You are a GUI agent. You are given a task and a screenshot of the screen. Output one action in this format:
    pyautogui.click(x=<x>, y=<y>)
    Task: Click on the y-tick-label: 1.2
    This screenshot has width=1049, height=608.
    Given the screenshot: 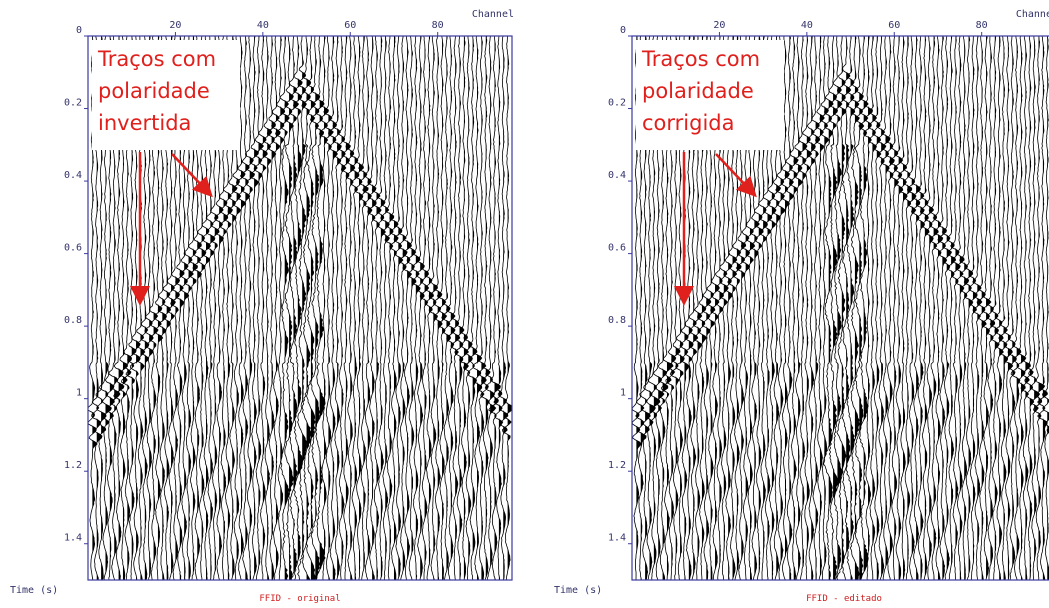 What is the action you would take?
    pyautogui.click(x=617, y=465)
    